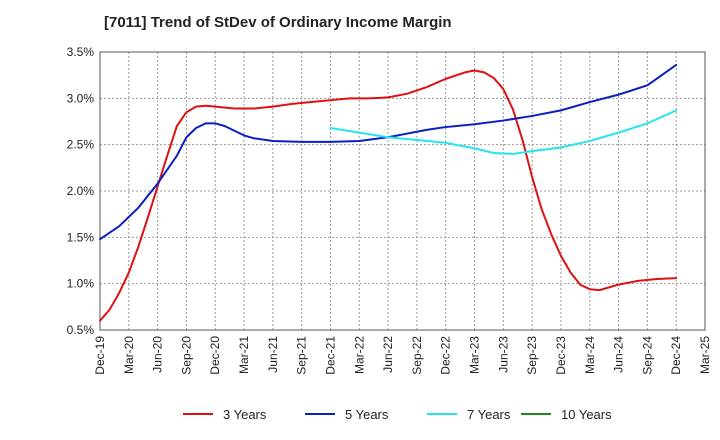 The width and height of the screenshot is (720, 440). Describe the element at coordinates (302, 355) in the screenshot. I see `x-tick-label: Sep-21` at that location.